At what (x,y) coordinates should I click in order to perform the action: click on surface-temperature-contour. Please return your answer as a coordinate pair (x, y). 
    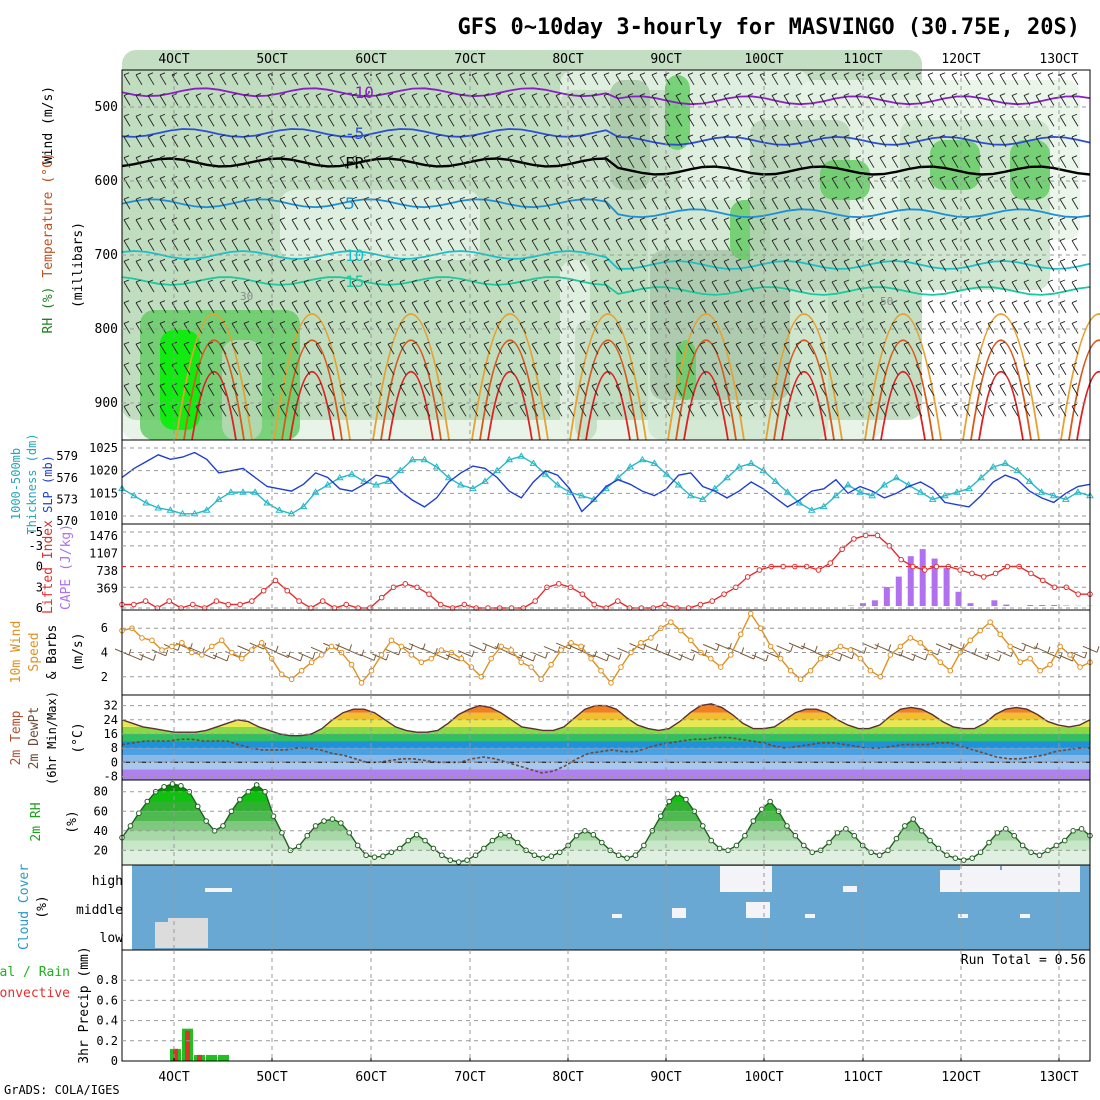
    Looking at the image, I should click on (608, 377).